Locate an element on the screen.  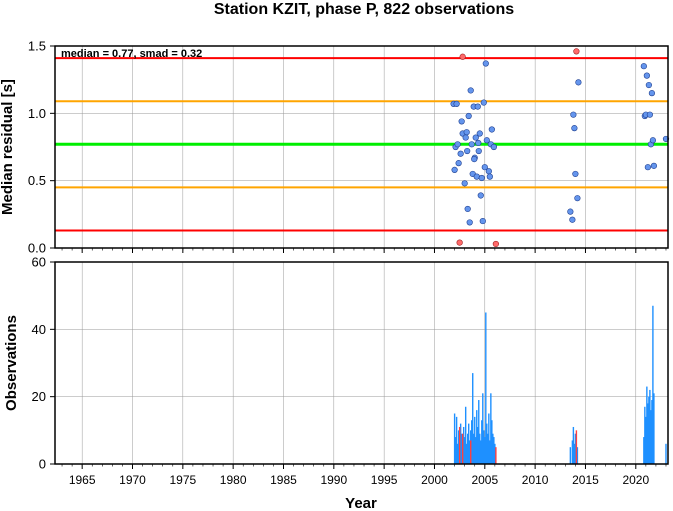
x-tick-label: 2000 is located at coordinates (434, 480).